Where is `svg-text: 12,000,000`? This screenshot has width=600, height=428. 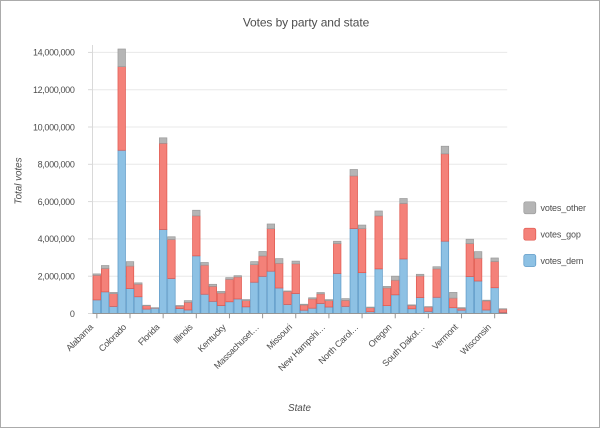
svg-text: 12,000,000 is located at coordinates (54, 90).